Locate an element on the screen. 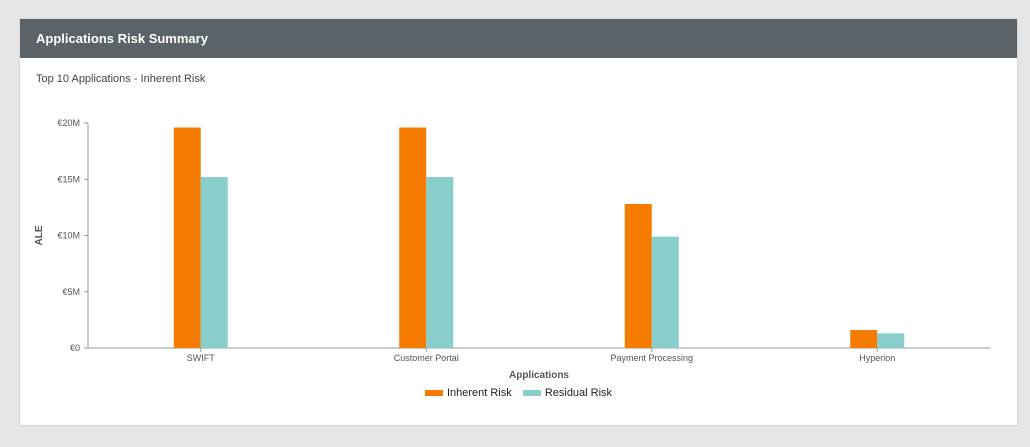 The width and height of the screenshot is (1030, 447). legend-swatch-residual-risk is located at coordinates (531, 393).